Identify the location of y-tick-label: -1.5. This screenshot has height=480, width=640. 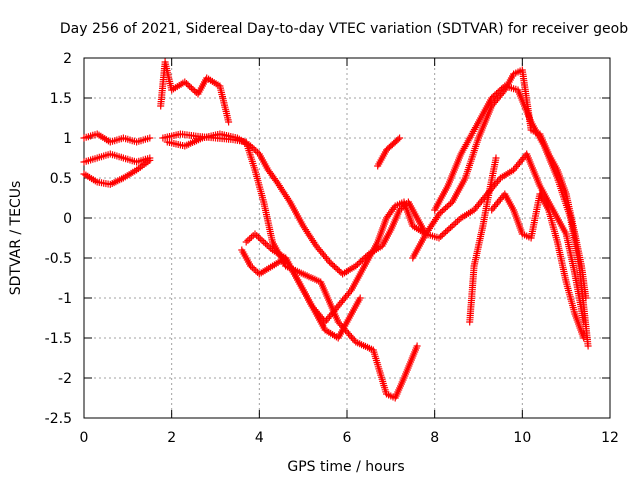
(58, 339).